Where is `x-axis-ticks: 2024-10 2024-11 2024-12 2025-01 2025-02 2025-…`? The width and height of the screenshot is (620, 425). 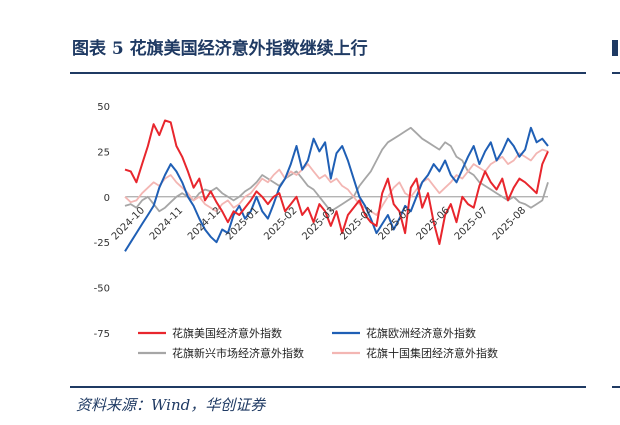 x-axis-ticks: 2024-10 2024-11 2024-12 2025-01 2025-02 2025-… is located at coordinates (319, 223).